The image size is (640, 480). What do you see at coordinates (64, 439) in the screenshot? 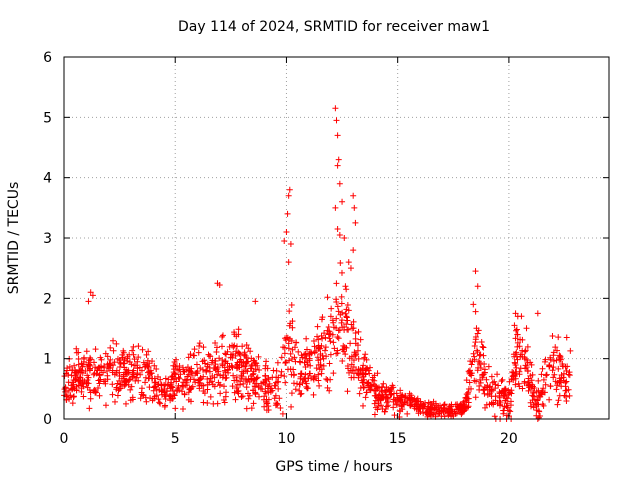
I see `x-tick-label: 0` at bounding box center [64, 439].